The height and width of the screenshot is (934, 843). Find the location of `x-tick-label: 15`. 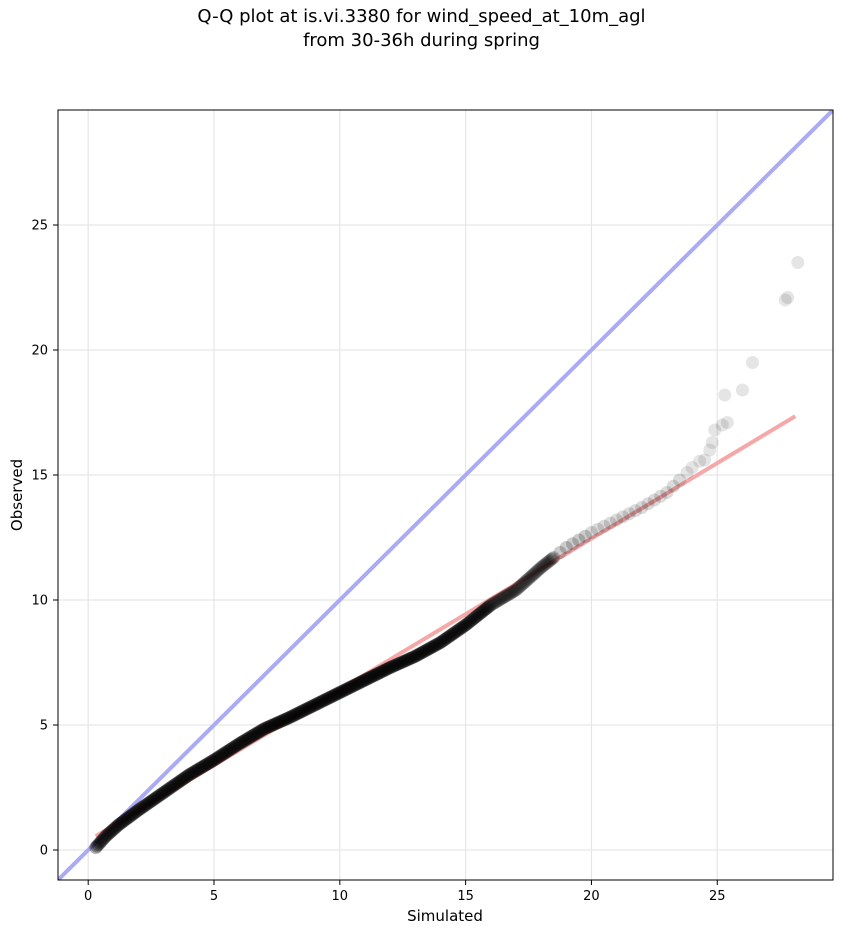

x-tick-label: 15 is located at coordinates (465, 896).